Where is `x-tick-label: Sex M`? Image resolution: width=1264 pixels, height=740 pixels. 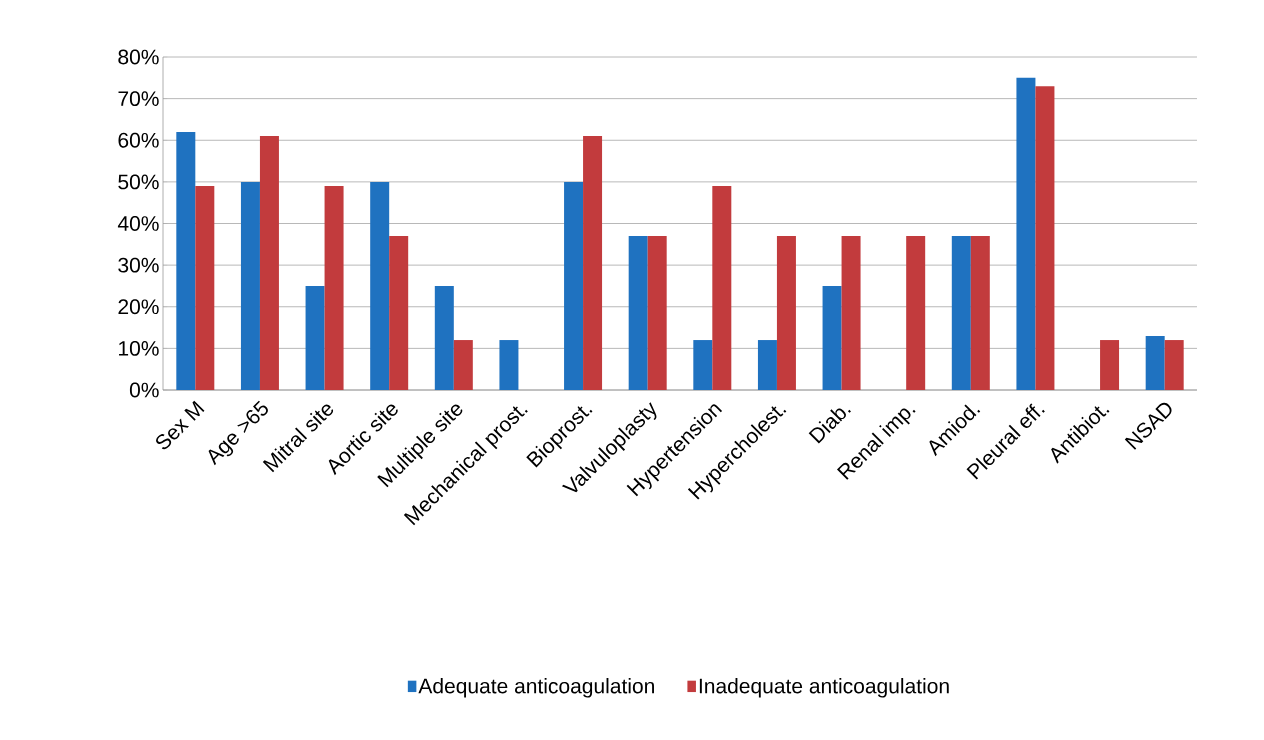
x-tick-label: Sex M is located at coordinates (180, 425).